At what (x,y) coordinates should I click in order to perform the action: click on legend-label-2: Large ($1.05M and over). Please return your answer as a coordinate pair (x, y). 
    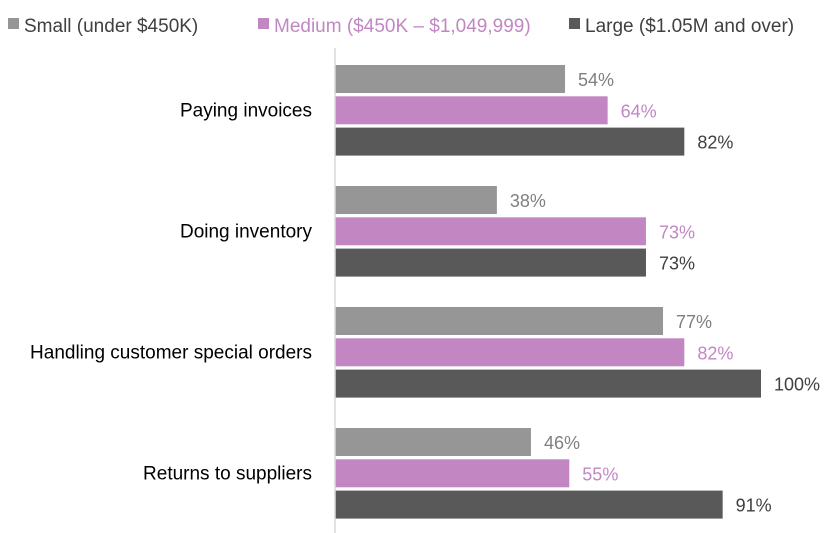
    Looking at the image, I should click on (689, 26).